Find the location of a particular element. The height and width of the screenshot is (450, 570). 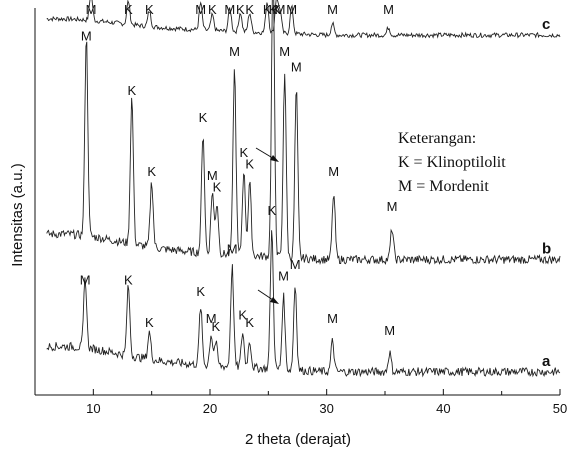

x-tick-label: 30 is located at coordinates (326, 408).